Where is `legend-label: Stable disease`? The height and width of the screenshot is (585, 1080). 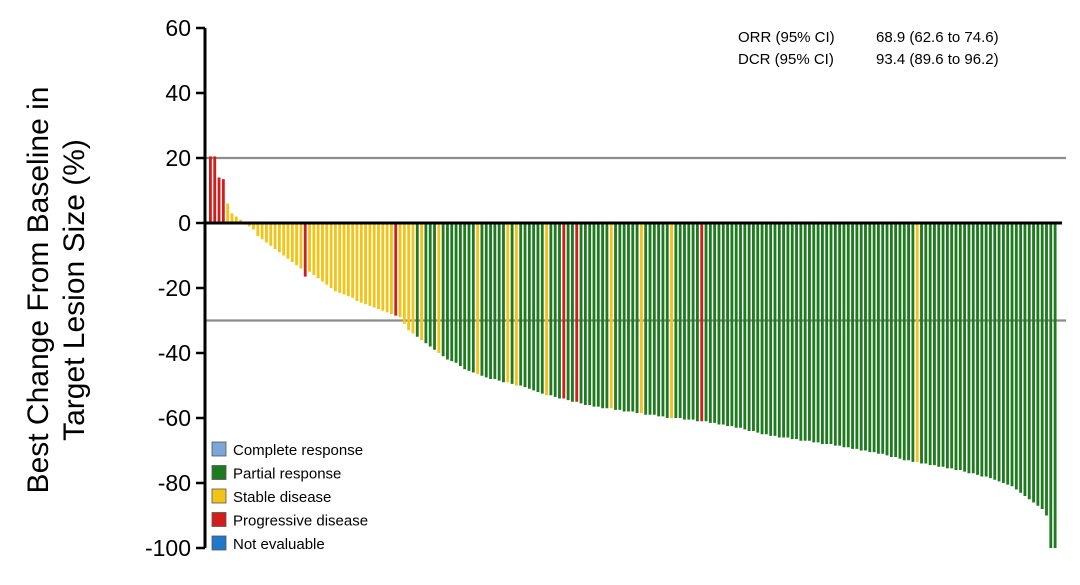
legend-label: Stable disease is located at coordinates (282, 497).